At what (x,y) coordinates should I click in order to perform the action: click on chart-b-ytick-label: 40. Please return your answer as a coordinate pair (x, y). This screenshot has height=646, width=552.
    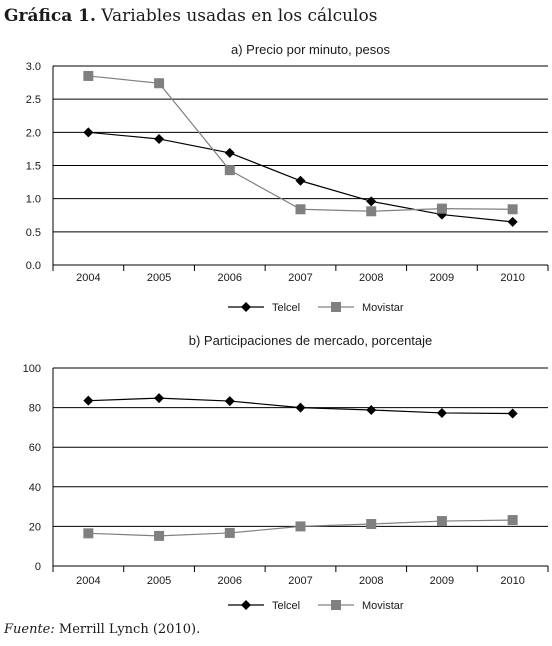
    Looking at the image, I should click on (35, 488).